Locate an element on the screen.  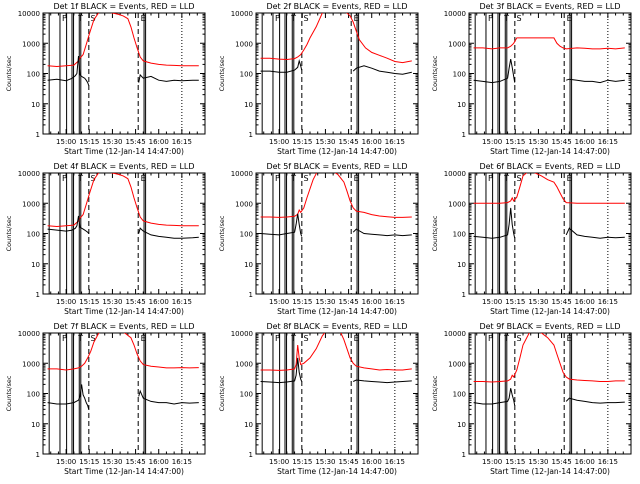
panel-title: Det 8f BLACK = Events, RED = LLD is located at coordinates (336, 326).